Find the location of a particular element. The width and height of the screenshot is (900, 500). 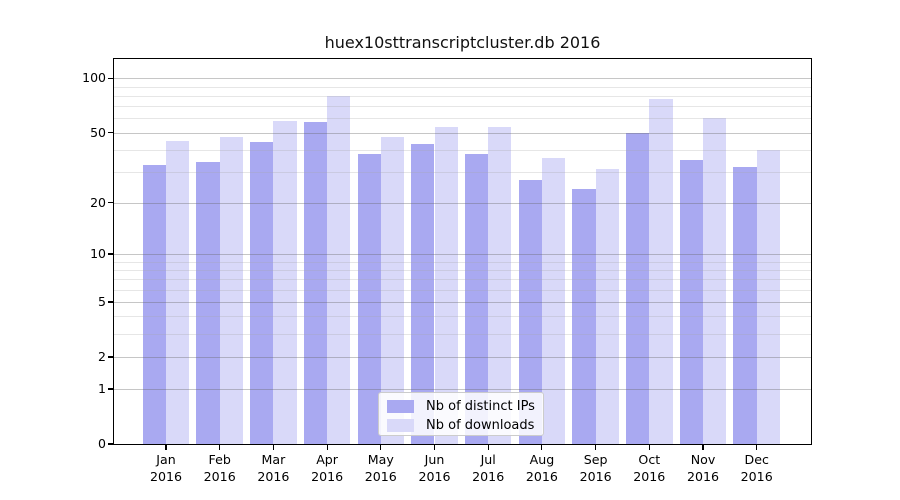

x-tick-mark-jul is located at coordinates (488, 447).